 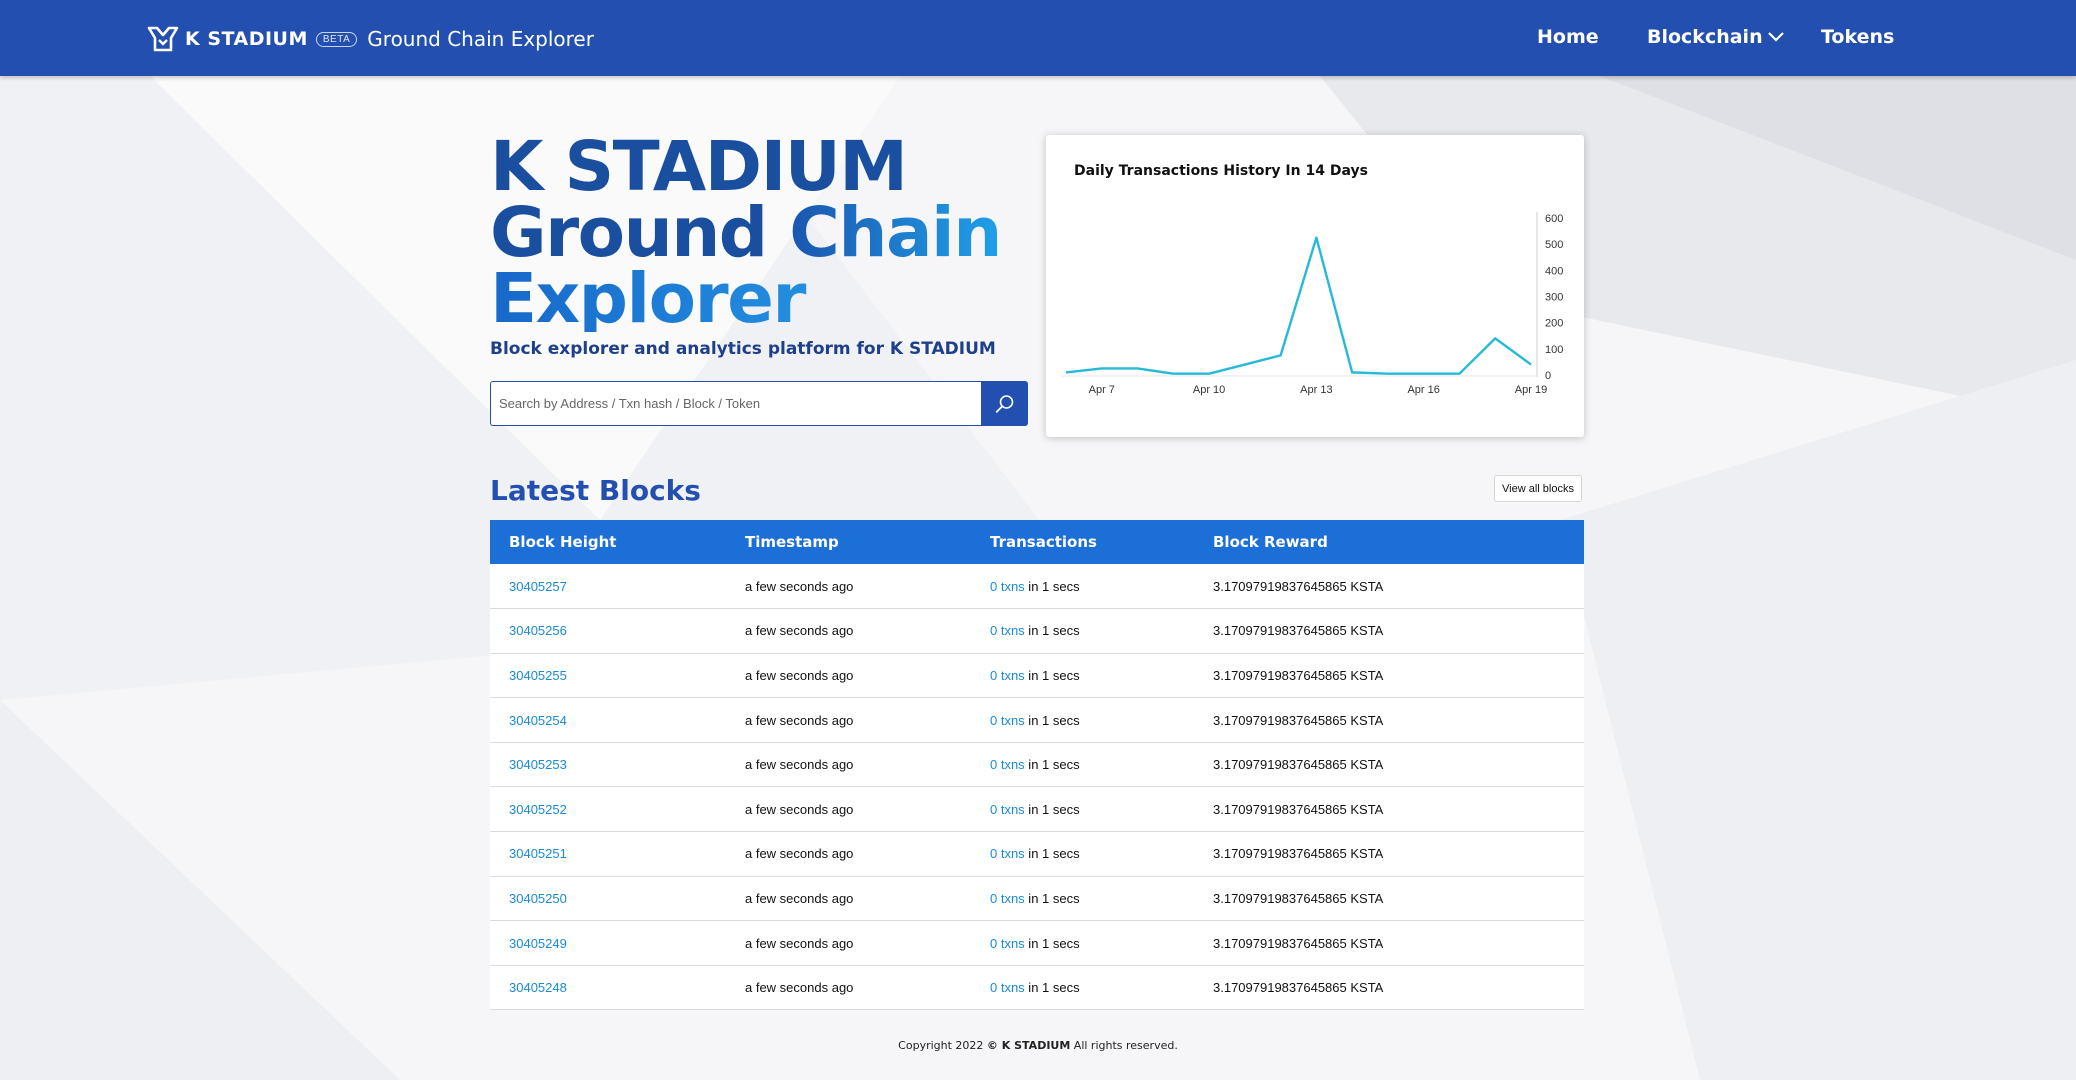 What do you see at coordinates (538, 943) in the screenshot?
I see `block-height-link: 30405249` at bounding box center [538, 943].